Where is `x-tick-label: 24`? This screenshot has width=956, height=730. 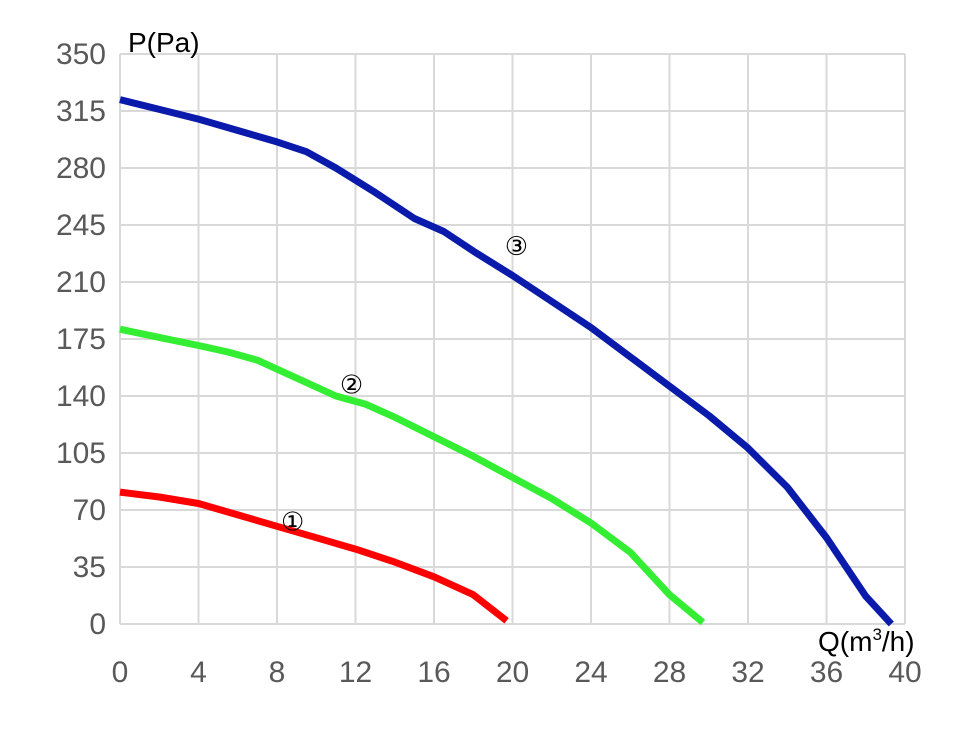
x-tick-label: 24 is located at coordinates (590, 672).